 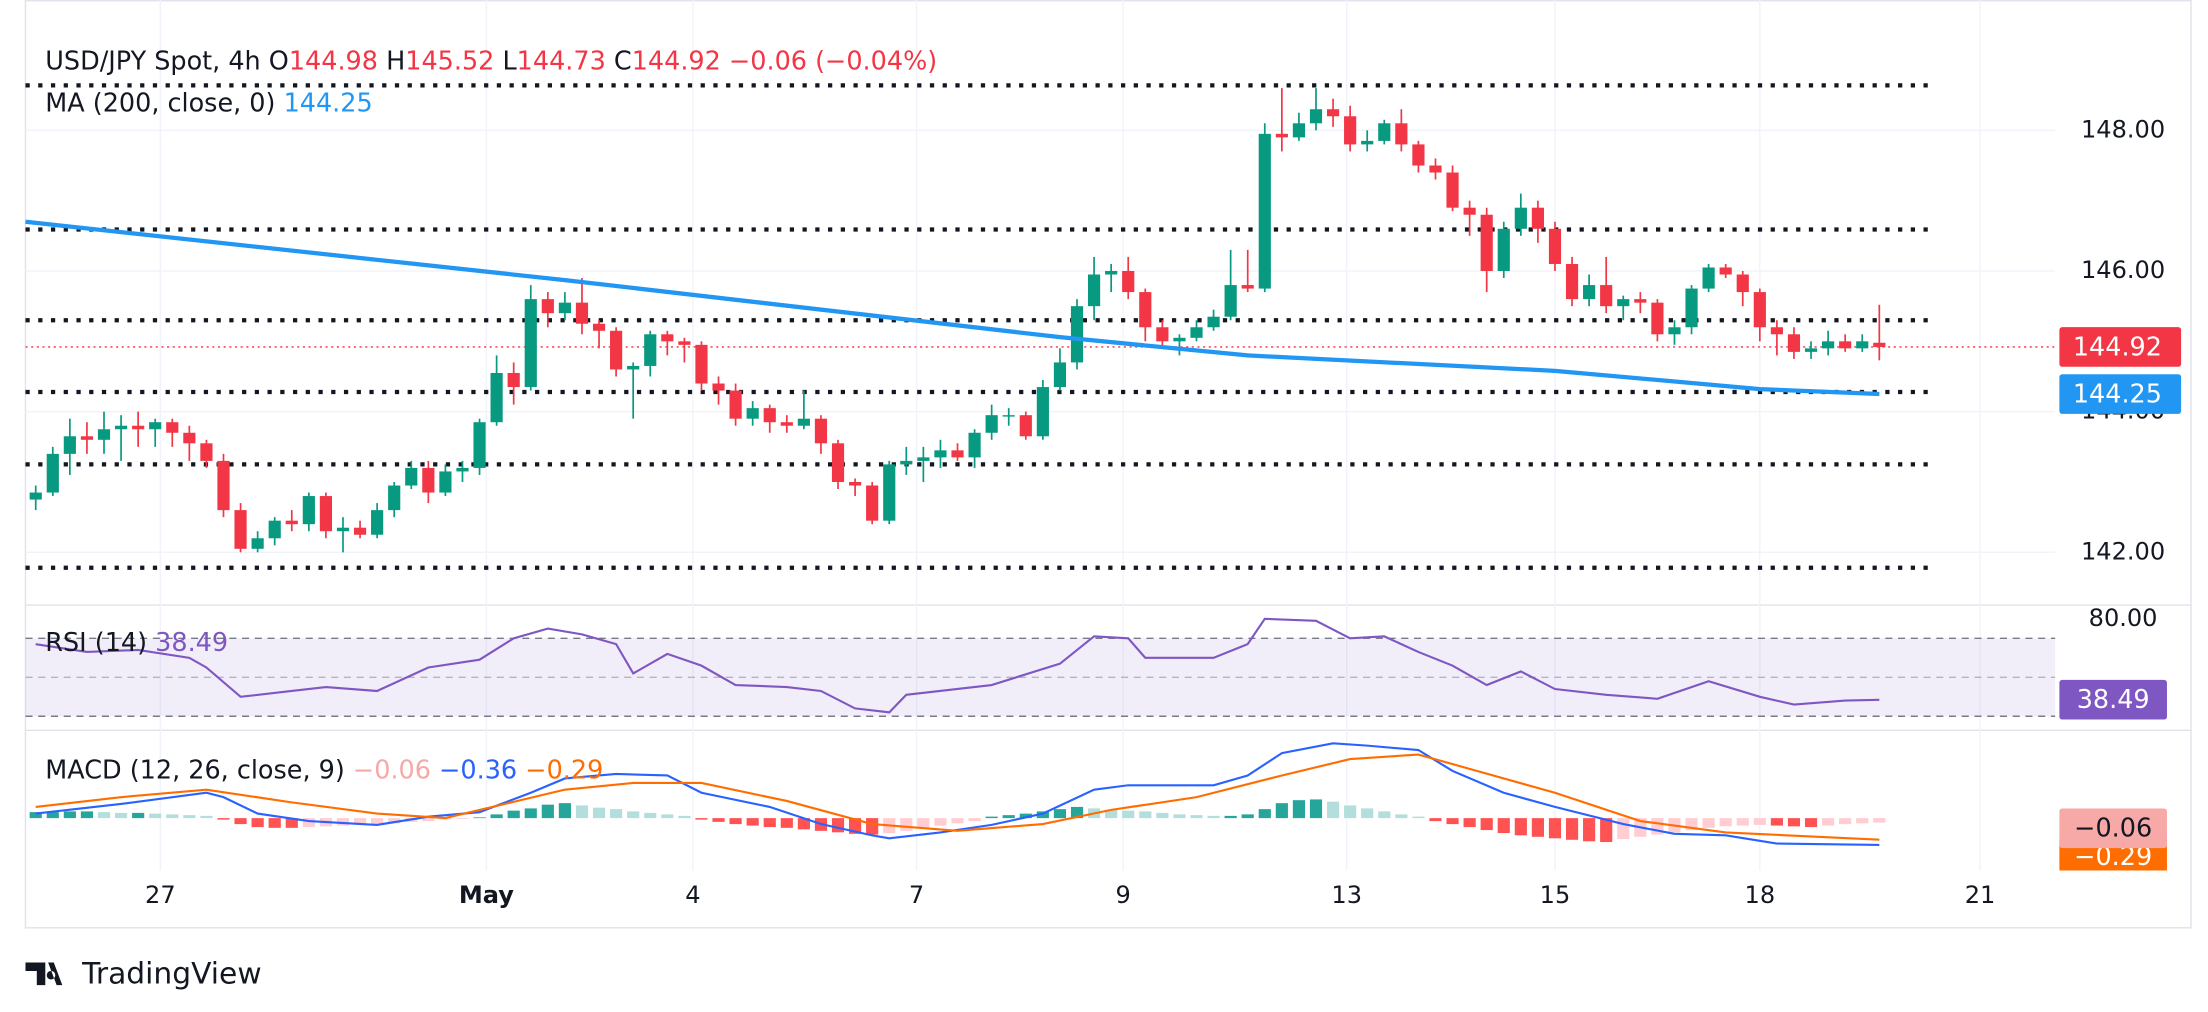 I want to click on last-price-label: 144.92, so click(x=2117, y=347).